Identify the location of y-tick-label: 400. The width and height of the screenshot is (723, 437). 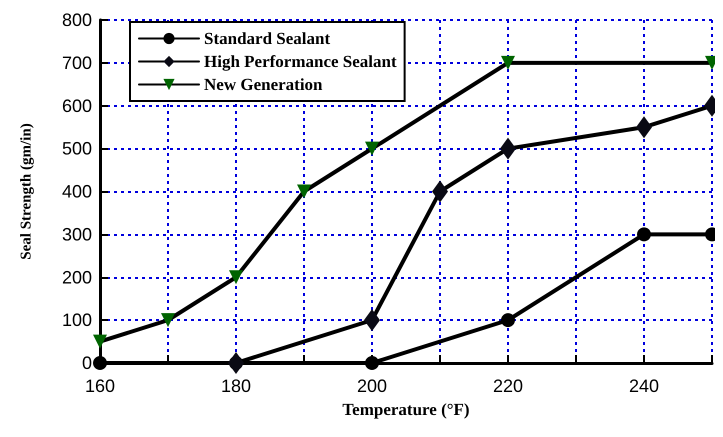
(77, 192).